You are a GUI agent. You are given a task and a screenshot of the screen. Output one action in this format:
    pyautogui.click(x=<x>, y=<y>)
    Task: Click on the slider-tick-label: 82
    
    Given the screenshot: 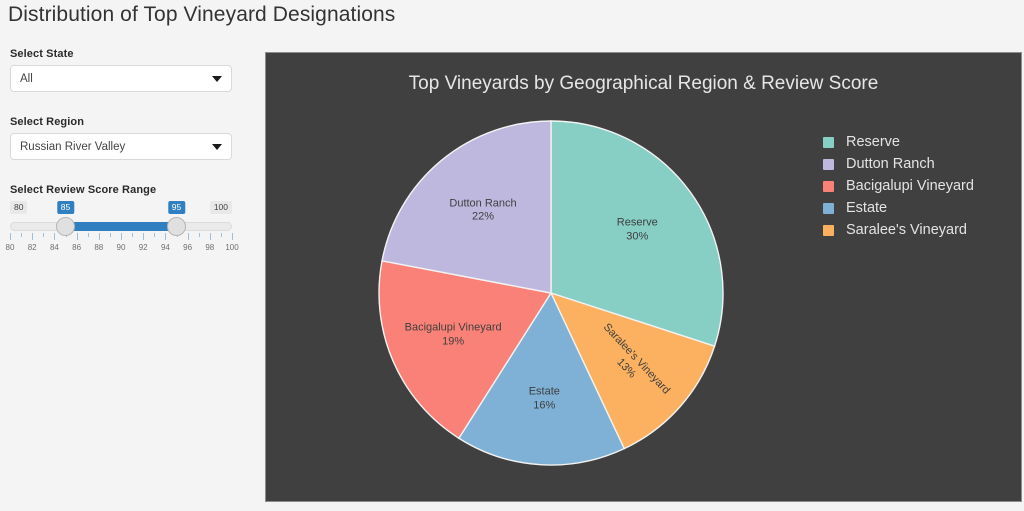 What is the action you would take?
    pyautogui.click(x=32, y=247)
    